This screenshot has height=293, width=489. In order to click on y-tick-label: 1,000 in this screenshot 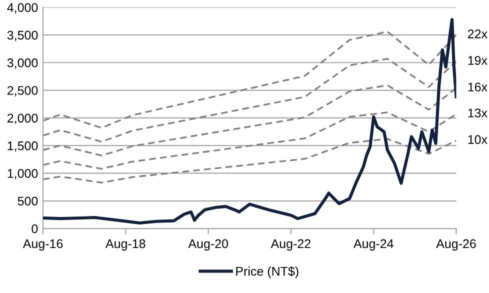, I will do `click(23, 174)`.